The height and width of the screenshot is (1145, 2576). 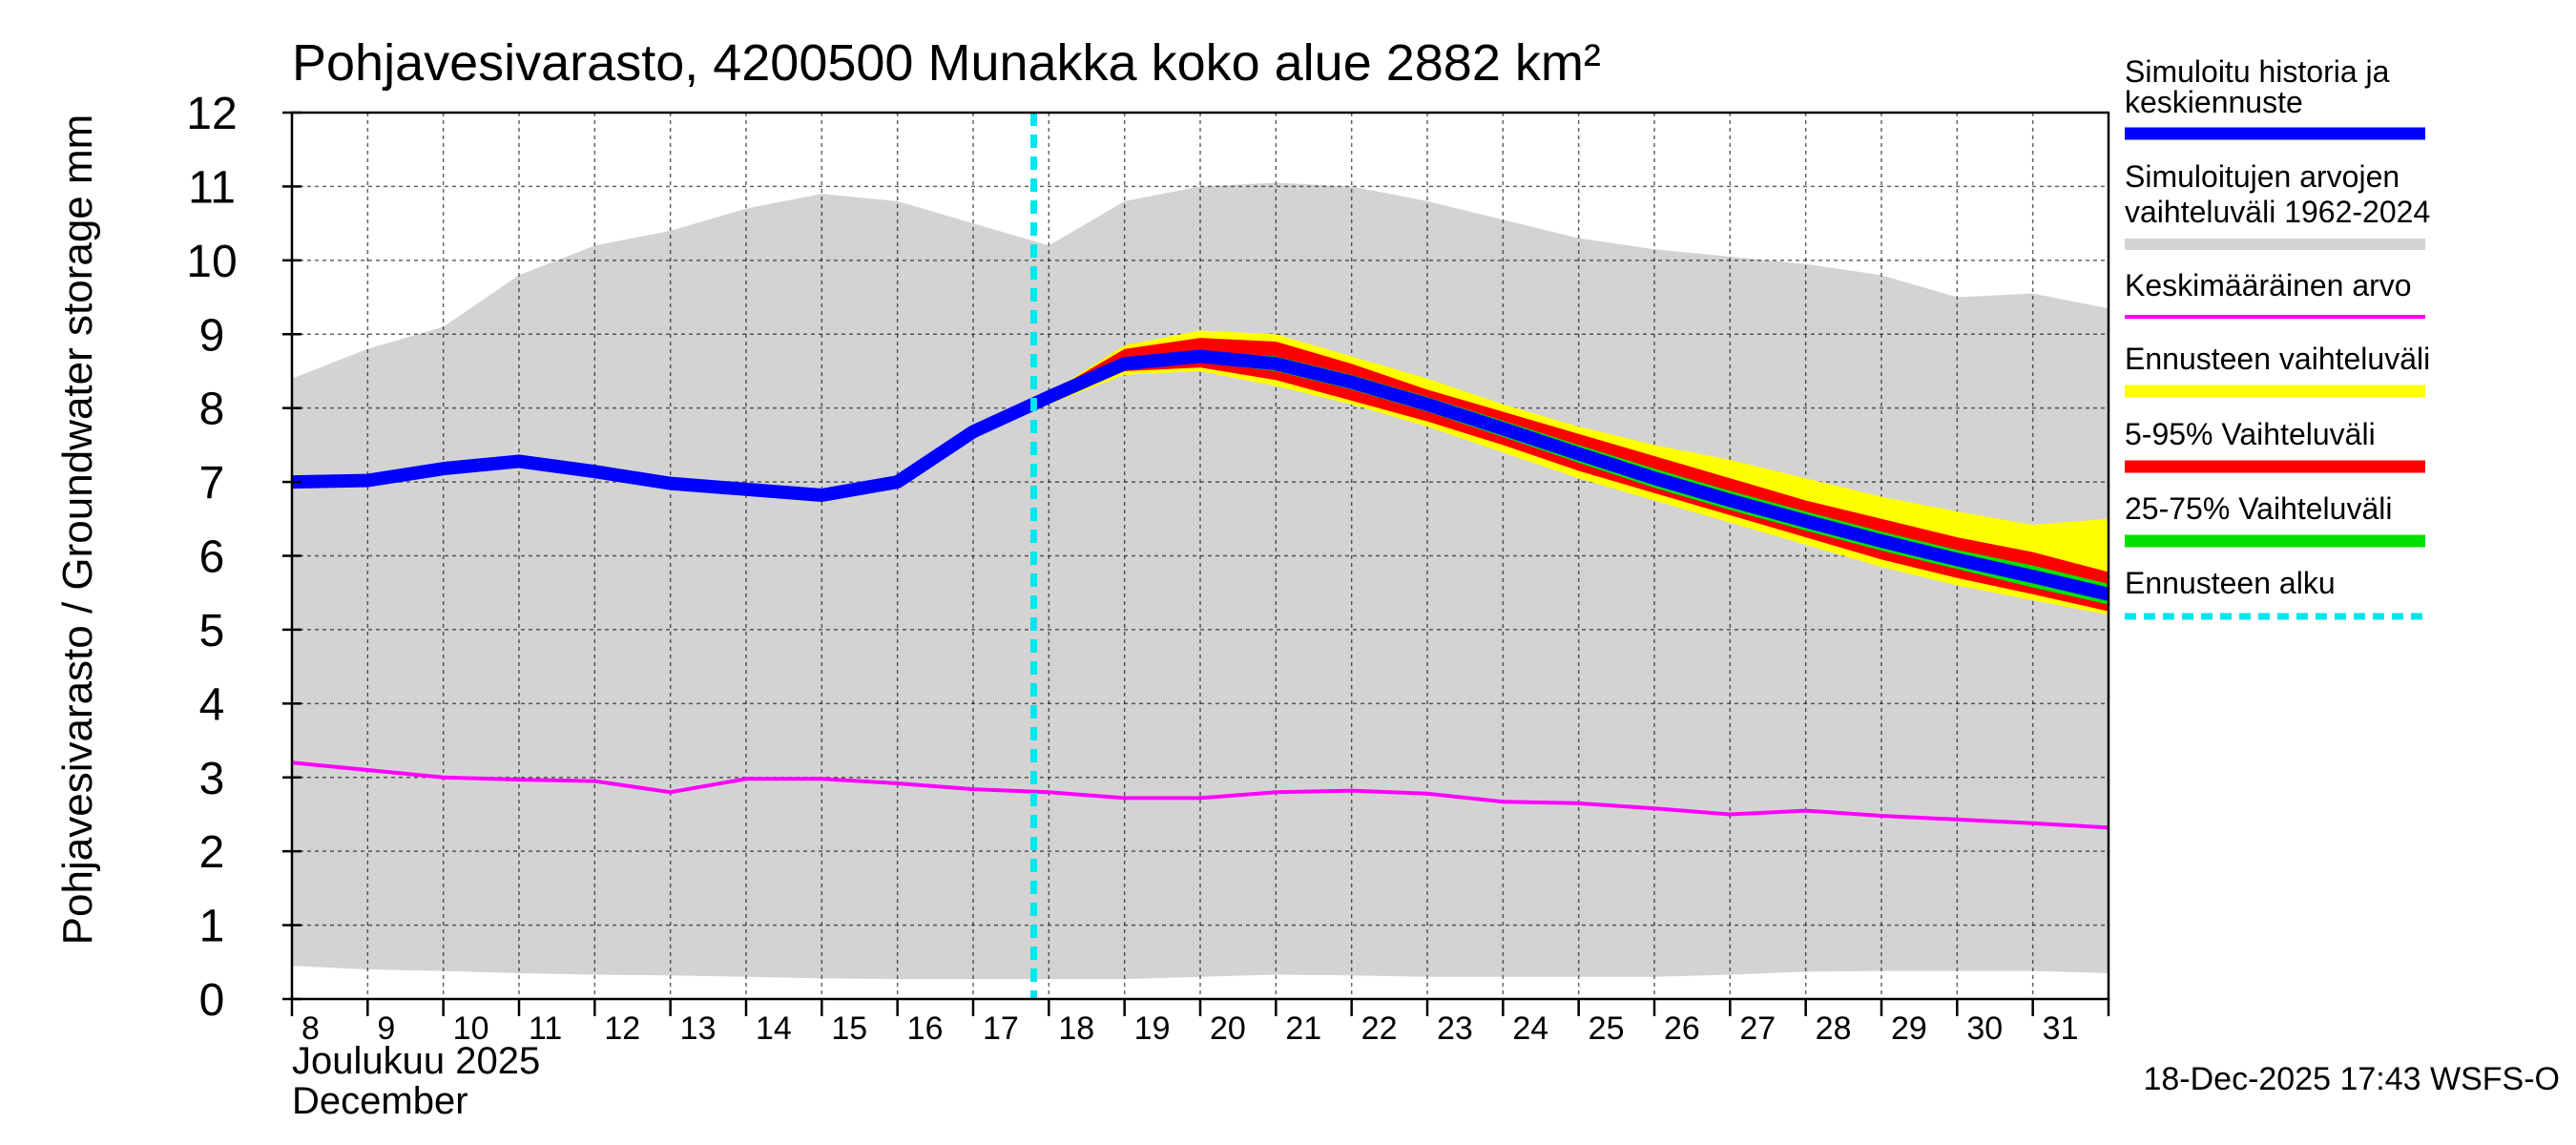 I want to click on x-tick-label: 13, so click(x=698, y=1029).